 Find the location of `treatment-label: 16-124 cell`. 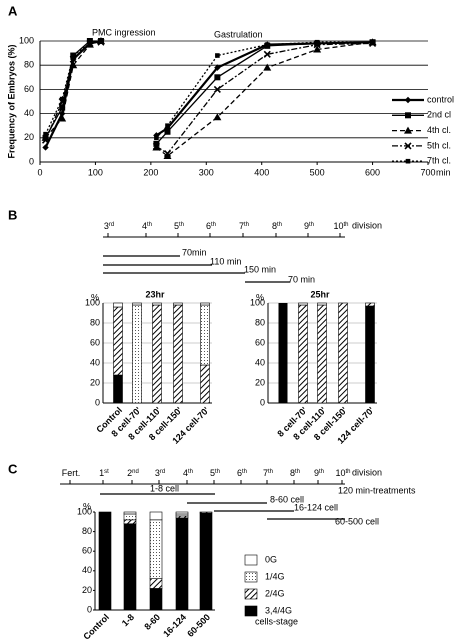

treatment-label: 16-124 cell is located at coordinates (316, 507).